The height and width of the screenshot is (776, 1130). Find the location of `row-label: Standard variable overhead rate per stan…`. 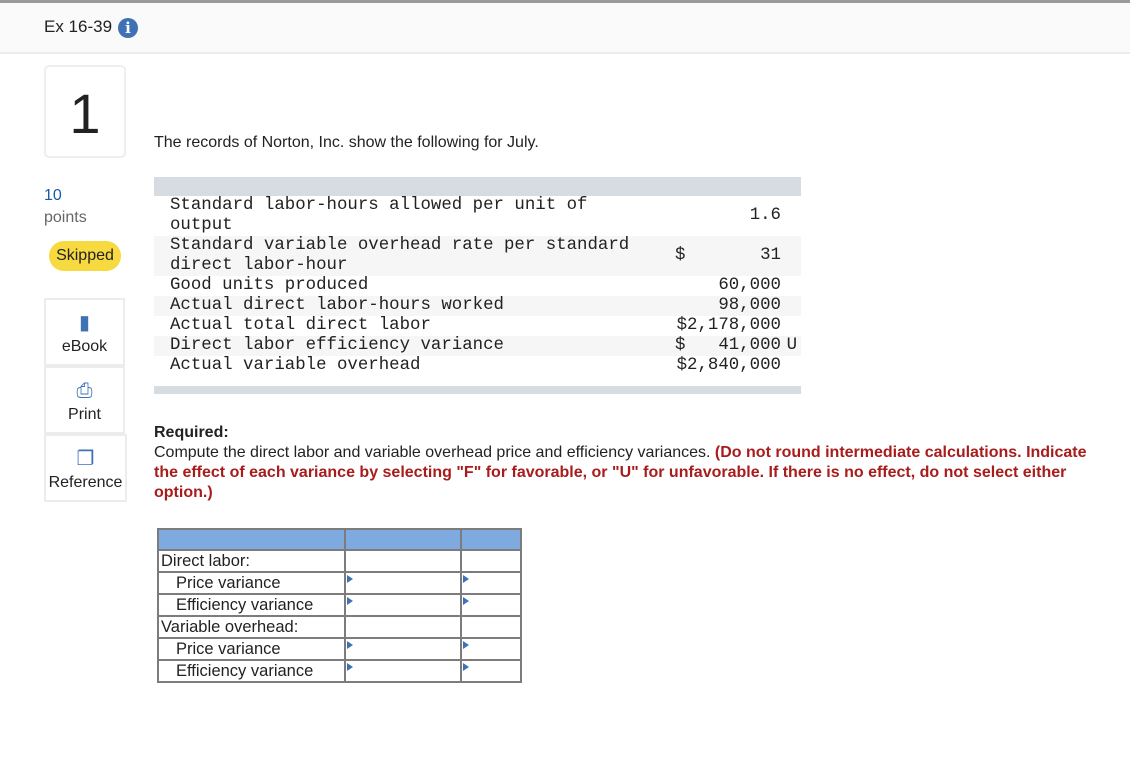

row-label: Standard variable overhead rate per stan… is located at coordinates (400, 255).